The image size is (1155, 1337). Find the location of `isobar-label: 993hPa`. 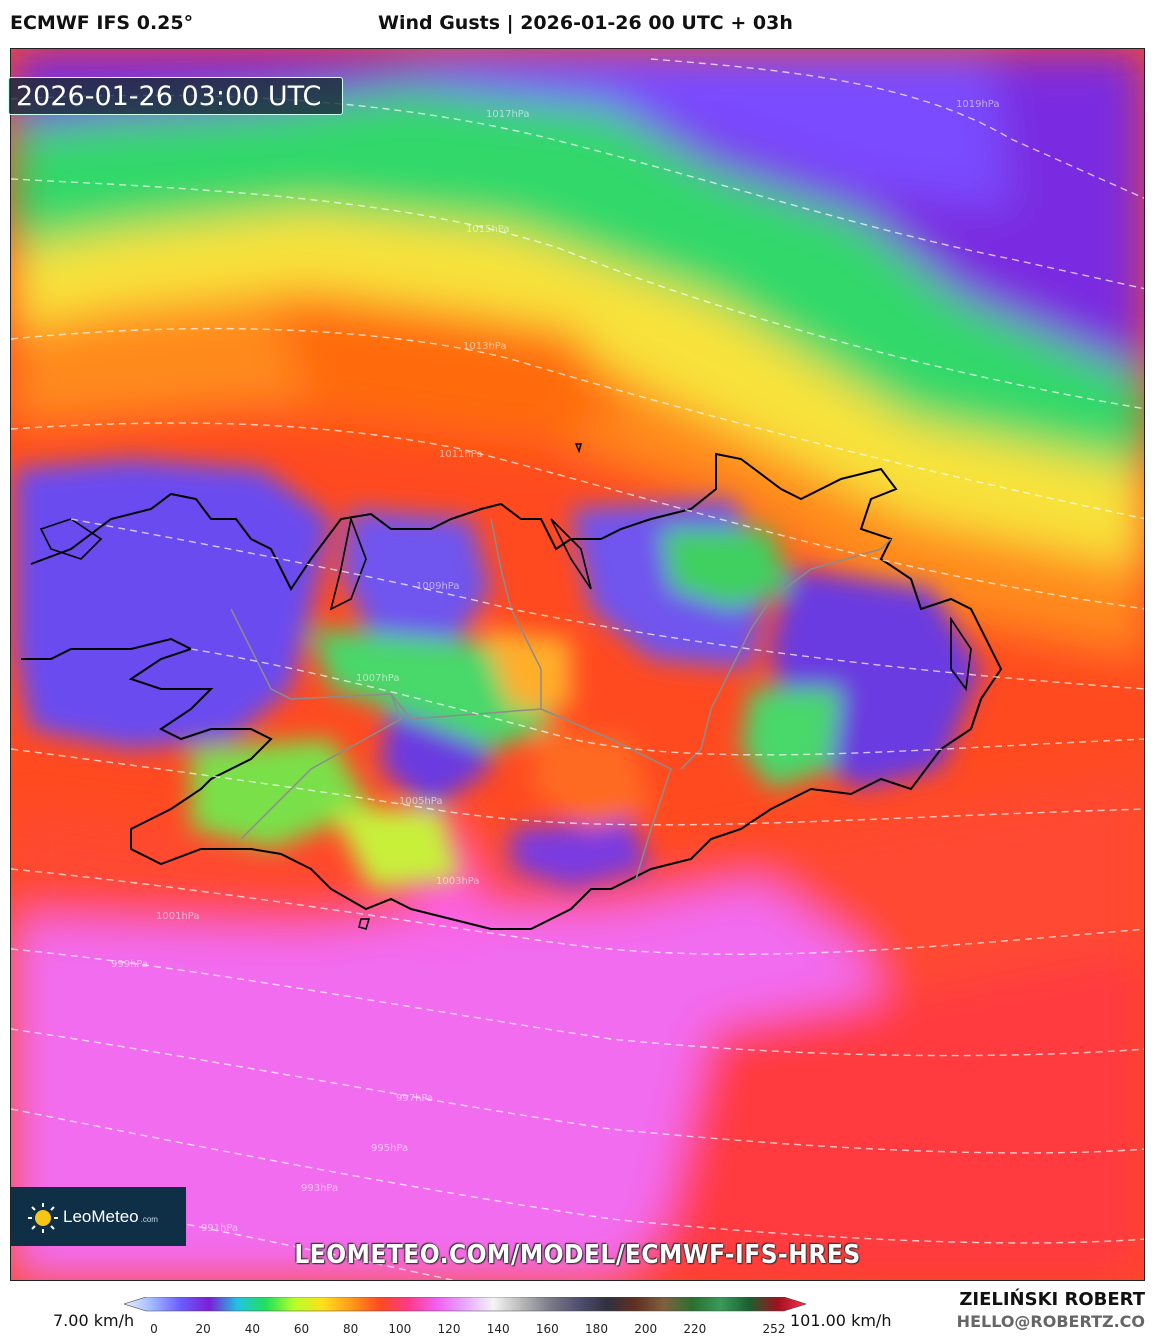

isobar-label: 993hPa is located at coordinates (319, 1188).